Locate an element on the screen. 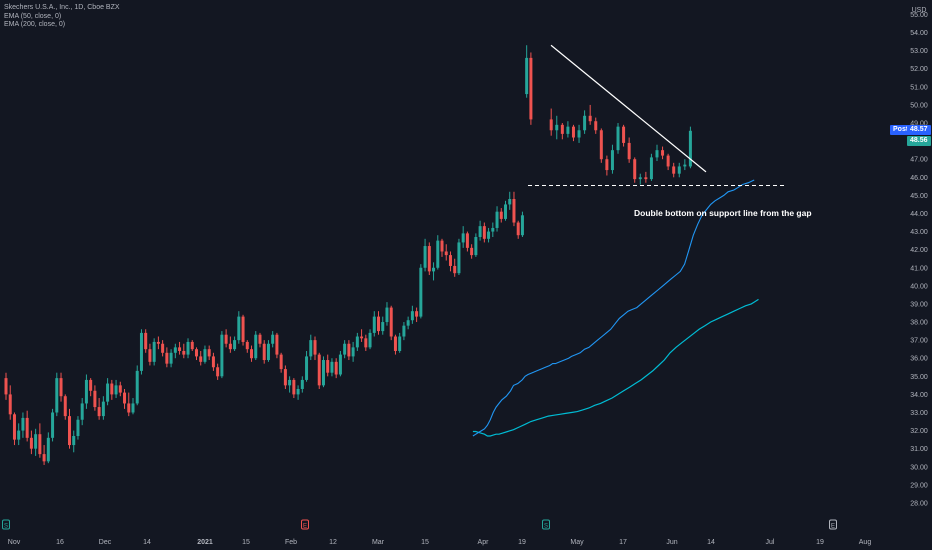 Image resolution: width=932 pixels, height=550 pixels. time-tick-label: 19 is located at coordinates (820, 542).